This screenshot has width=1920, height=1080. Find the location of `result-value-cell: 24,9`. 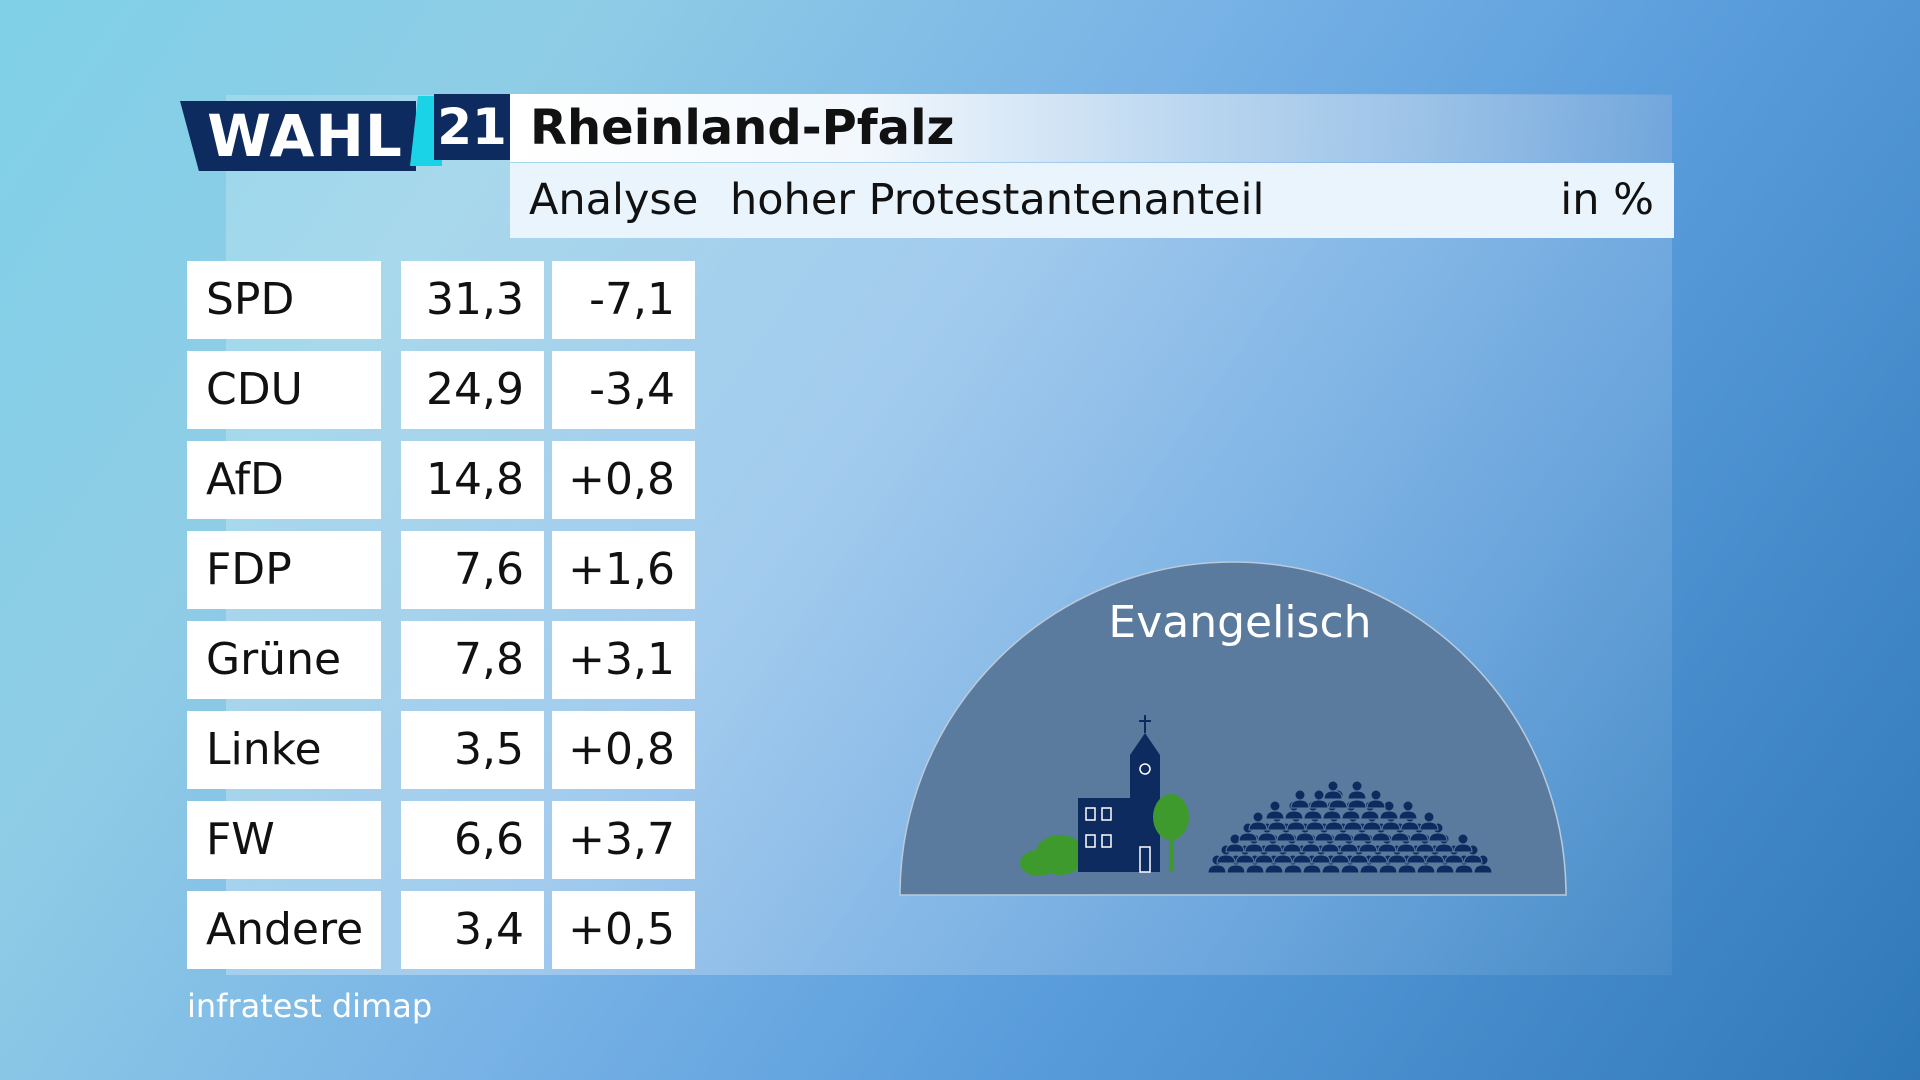

result-value-cell: 24,9 is located at coordinates (472, 390).